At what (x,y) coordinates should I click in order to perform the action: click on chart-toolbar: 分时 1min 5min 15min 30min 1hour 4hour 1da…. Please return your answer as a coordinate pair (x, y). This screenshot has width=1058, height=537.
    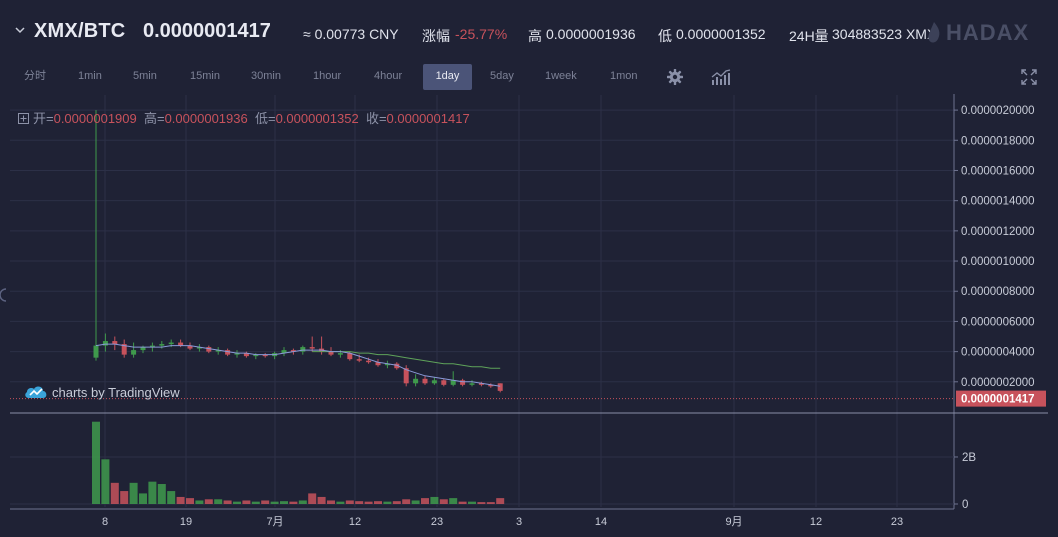
    Looking at the image, I should click on (529, 79).